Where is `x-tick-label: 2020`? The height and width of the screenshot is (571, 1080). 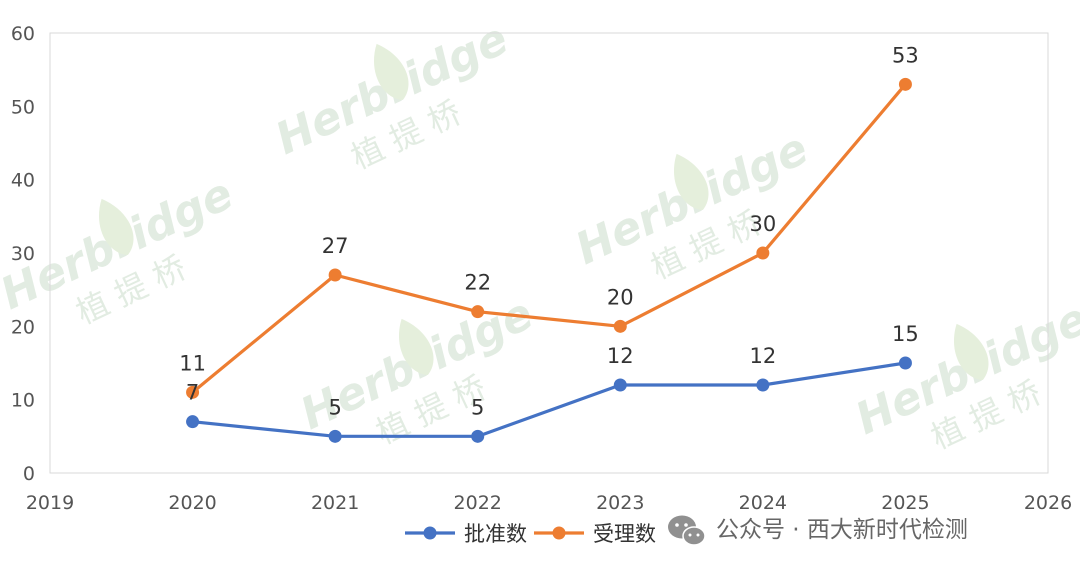 x-tick-label: 2020 is located at coordinates (192, 503).